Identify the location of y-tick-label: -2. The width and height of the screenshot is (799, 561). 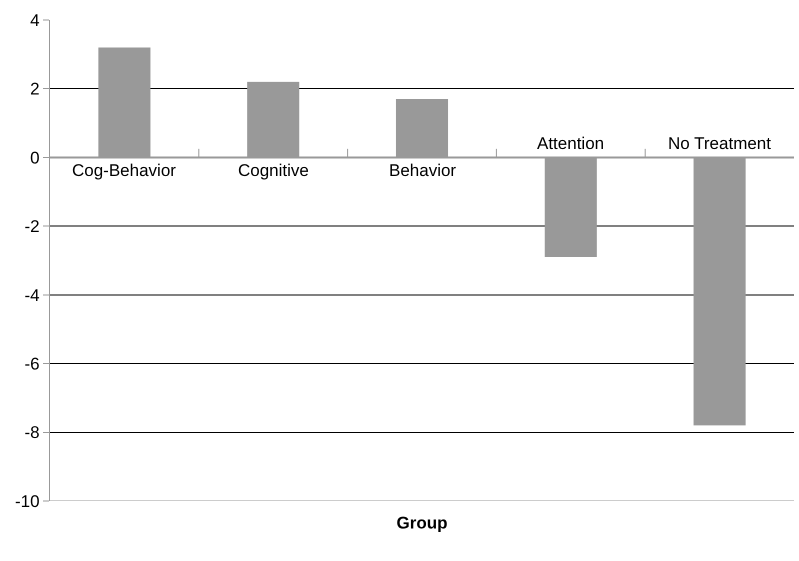
(32, 226).